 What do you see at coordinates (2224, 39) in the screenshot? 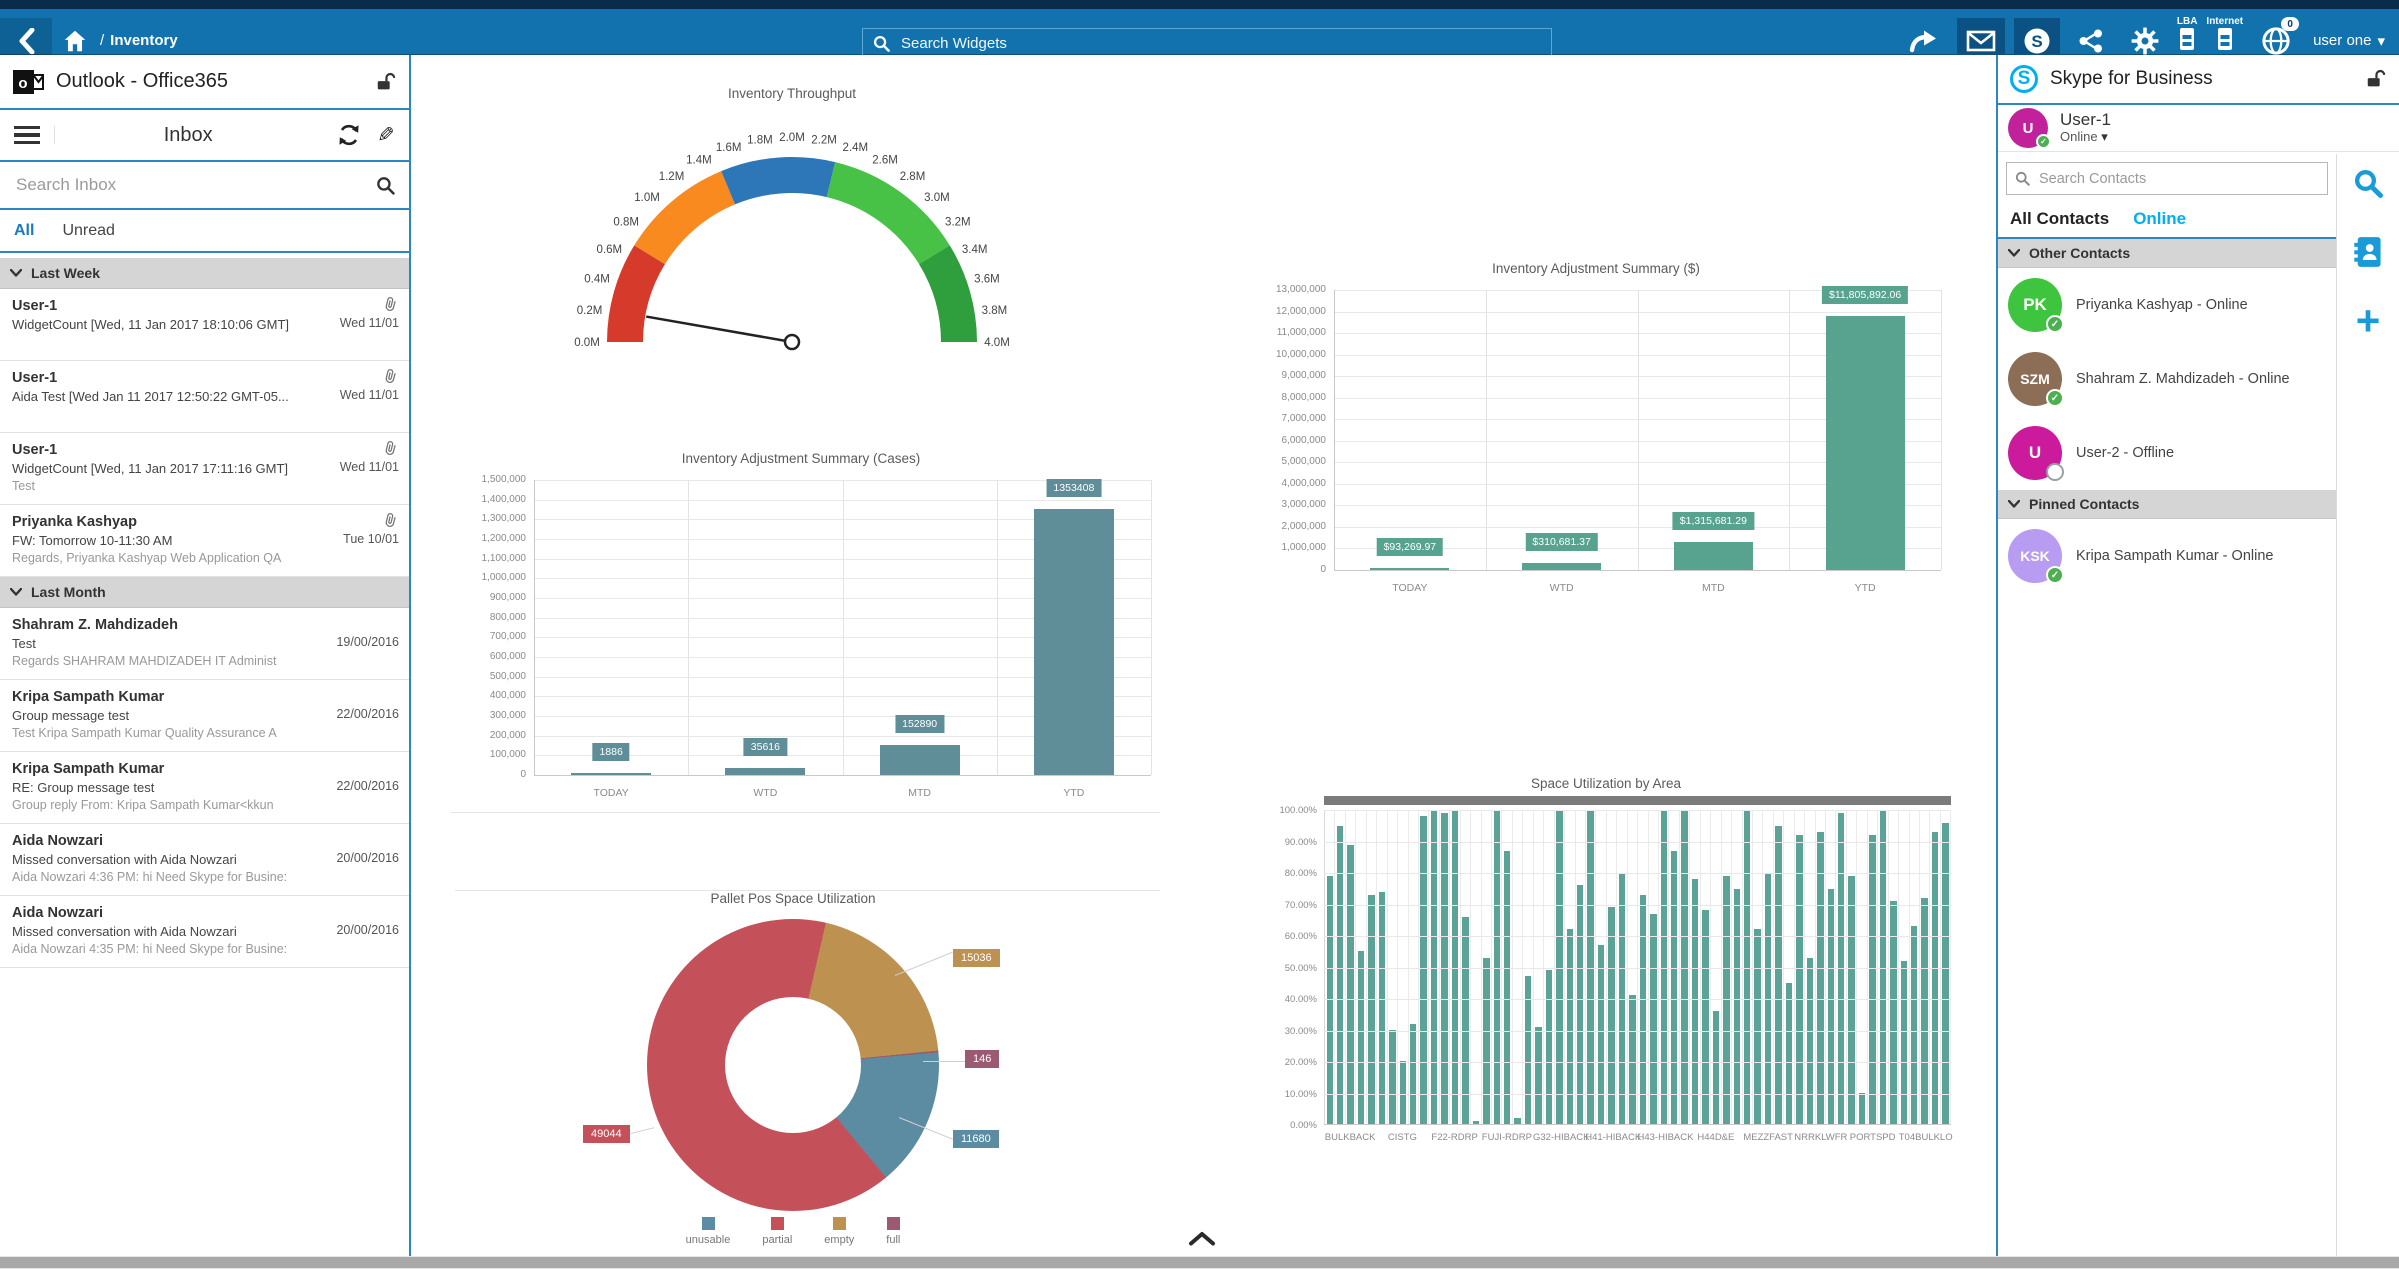
I see `internet-server-status: Internet` at bounding box center [2224, 39].